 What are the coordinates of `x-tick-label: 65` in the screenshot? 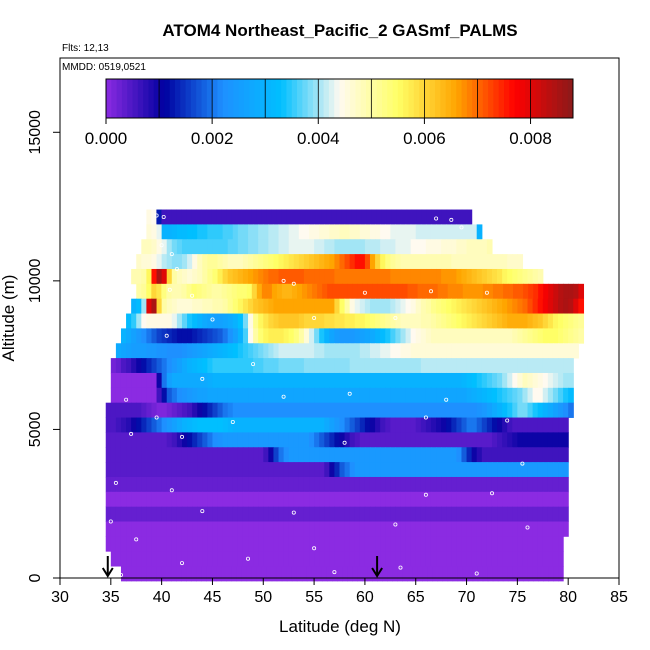 It's located at (416, 597).